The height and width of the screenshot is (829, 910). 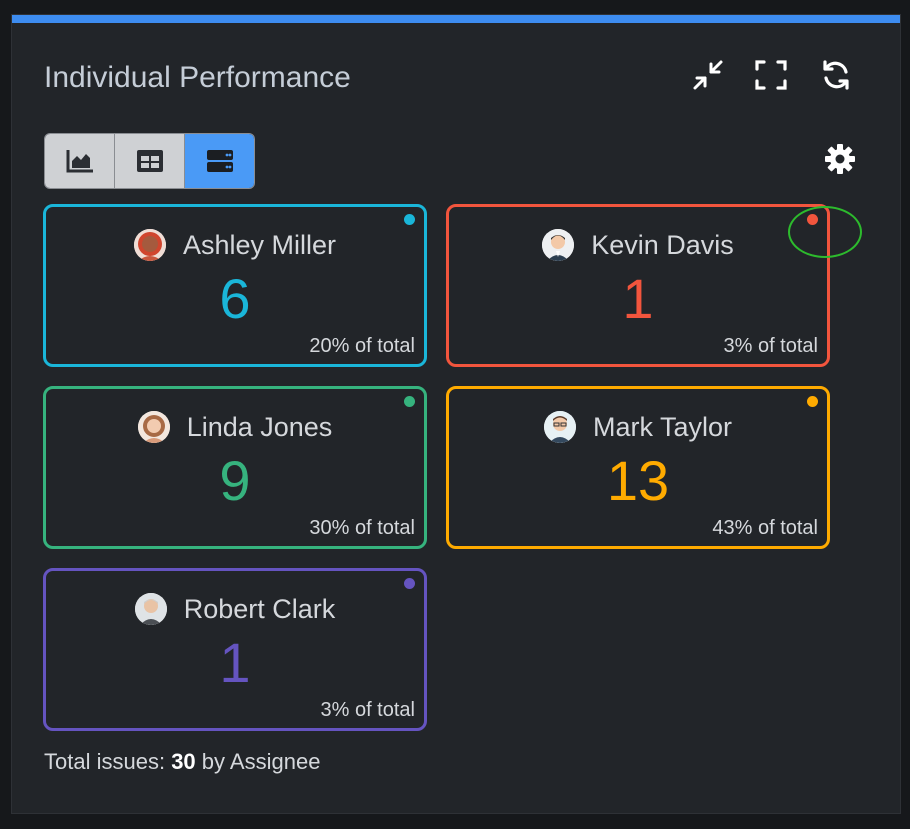 I want to click on footer-suffix: by Assignee, so click(x=261, y=761).